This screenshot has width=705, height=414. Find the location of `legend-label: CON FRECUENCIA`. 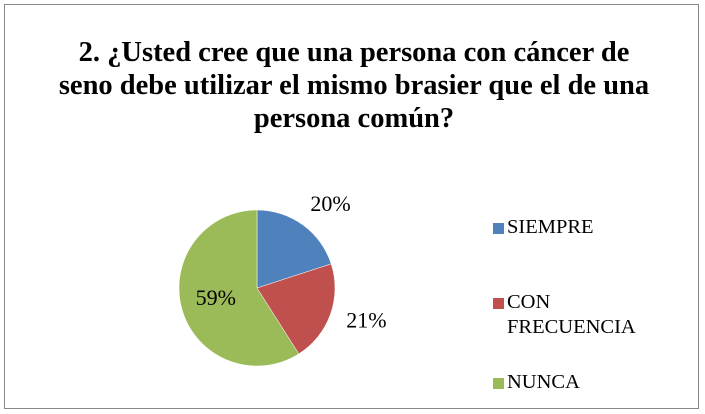

legend-label: CON FRECUENCIA is located at coordinates (571, 314).